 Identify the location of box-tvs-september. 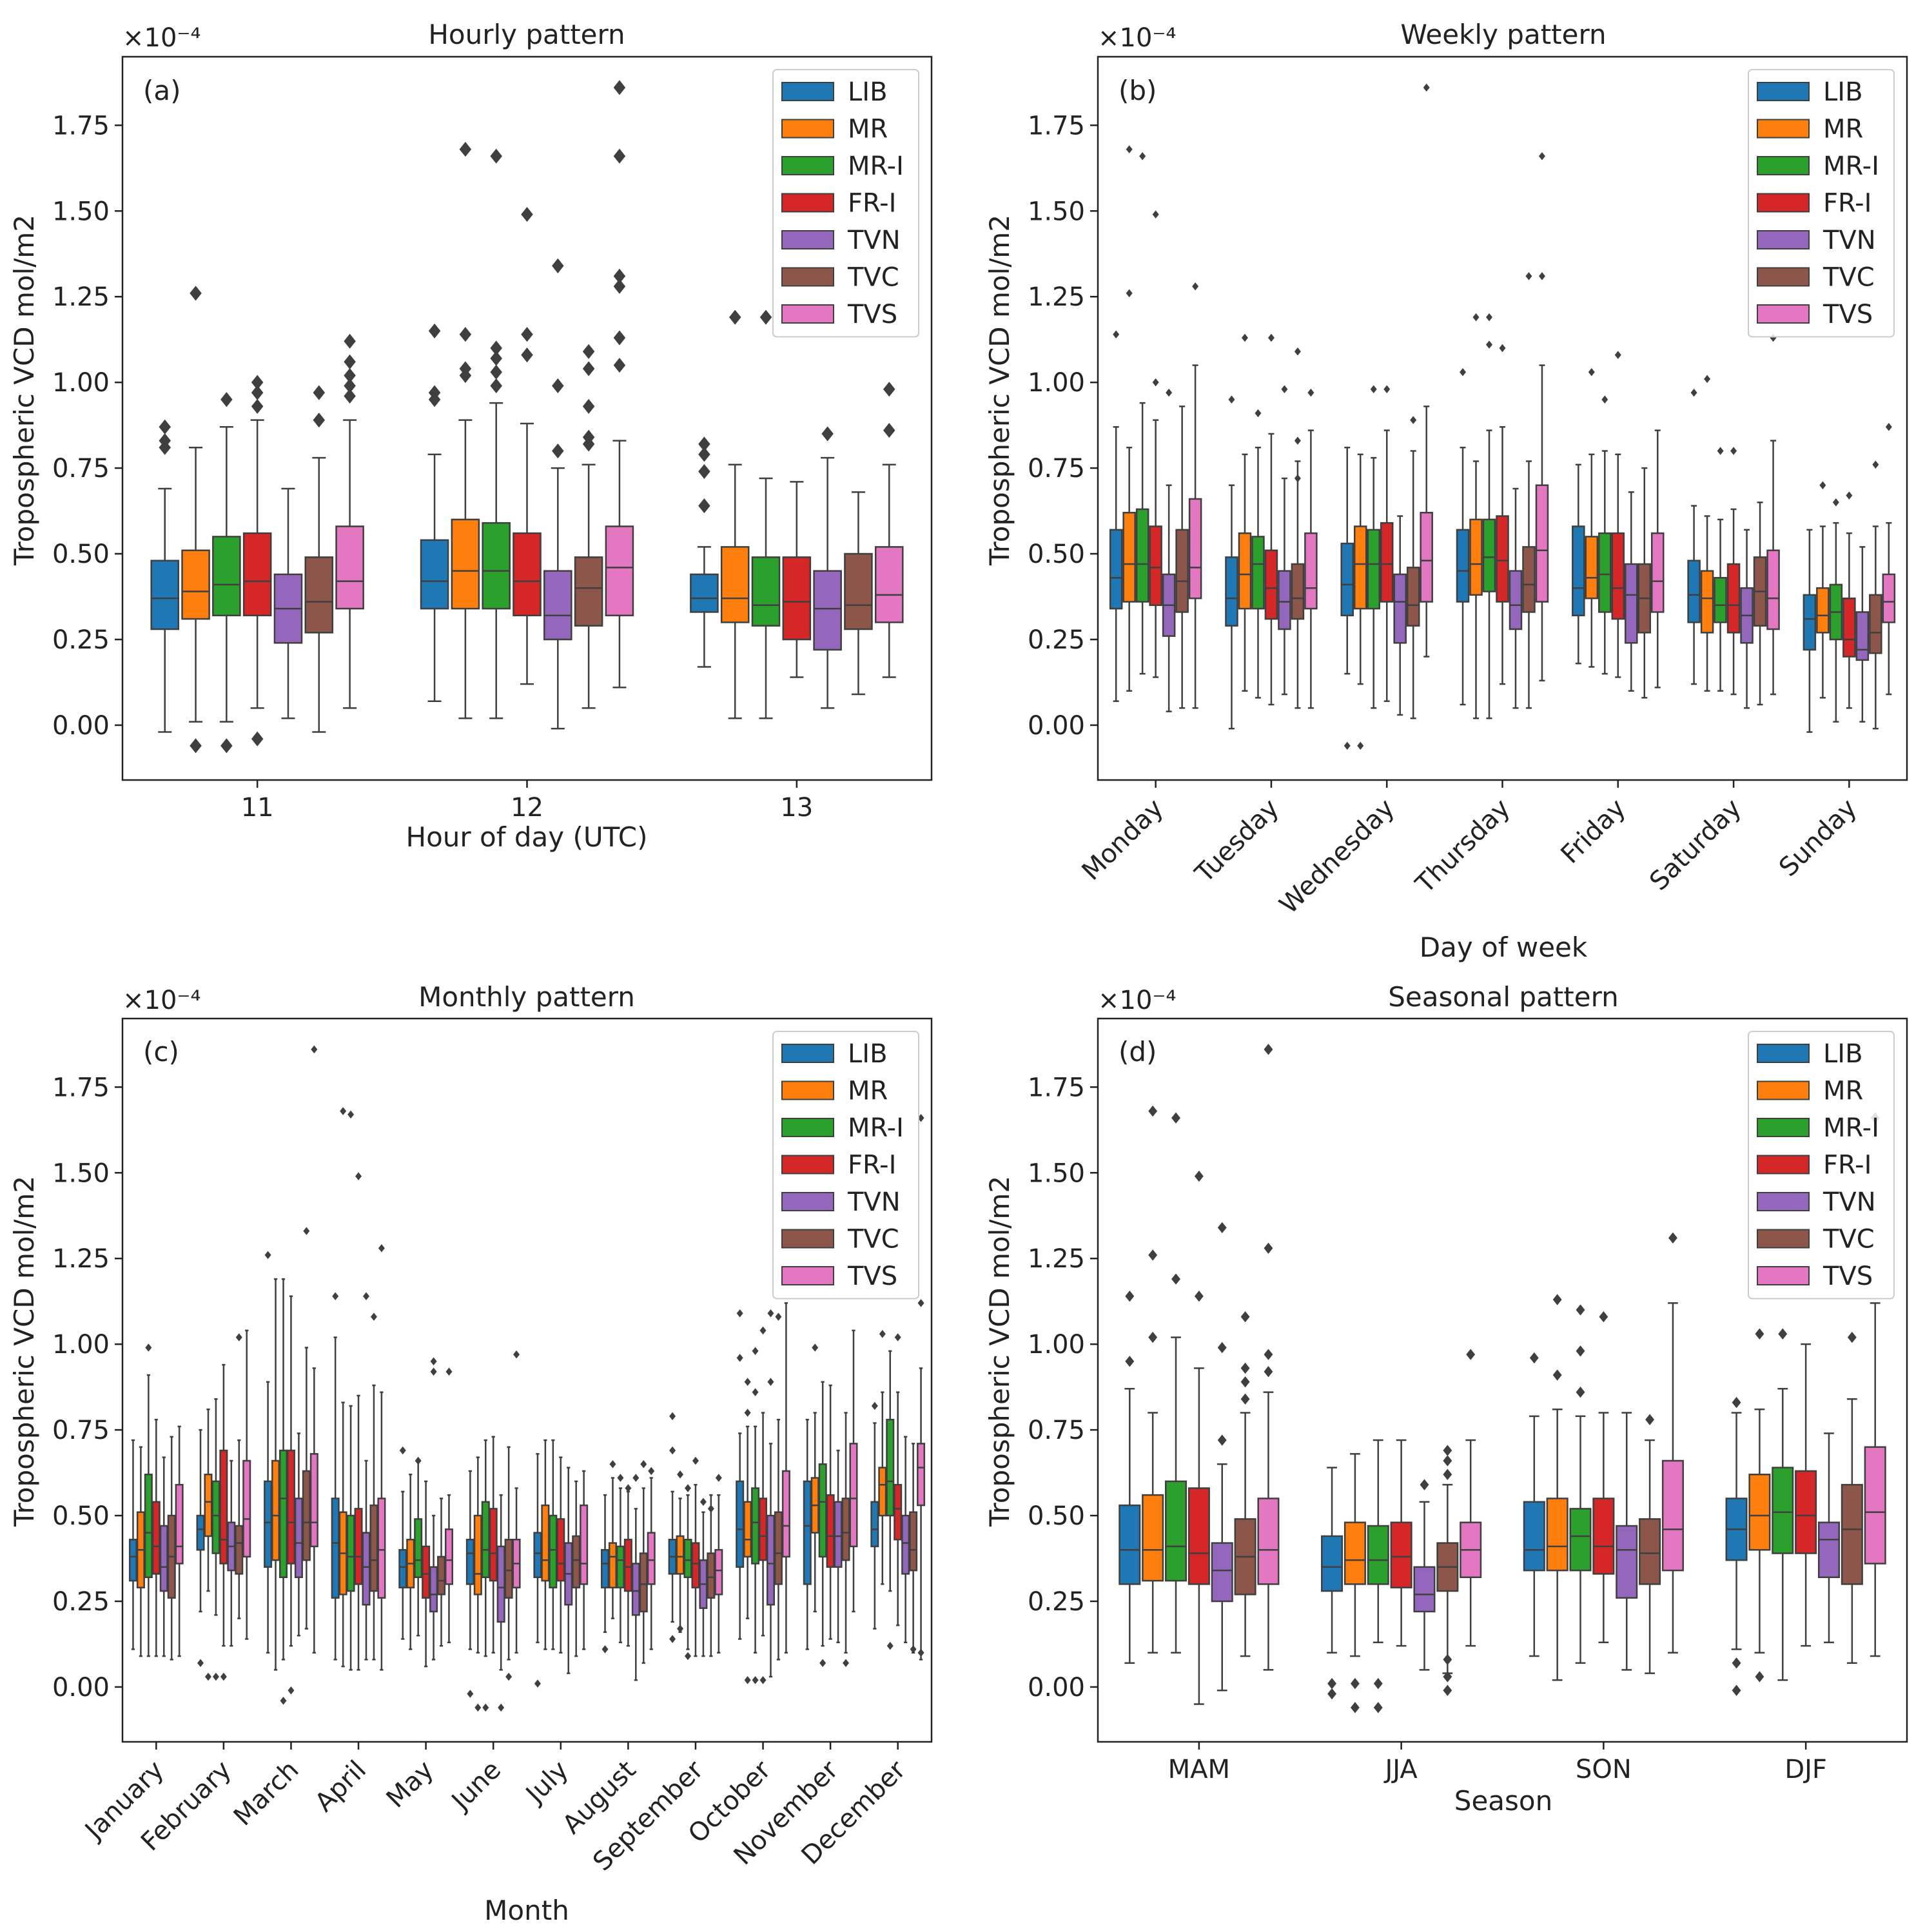
(718, 1564).